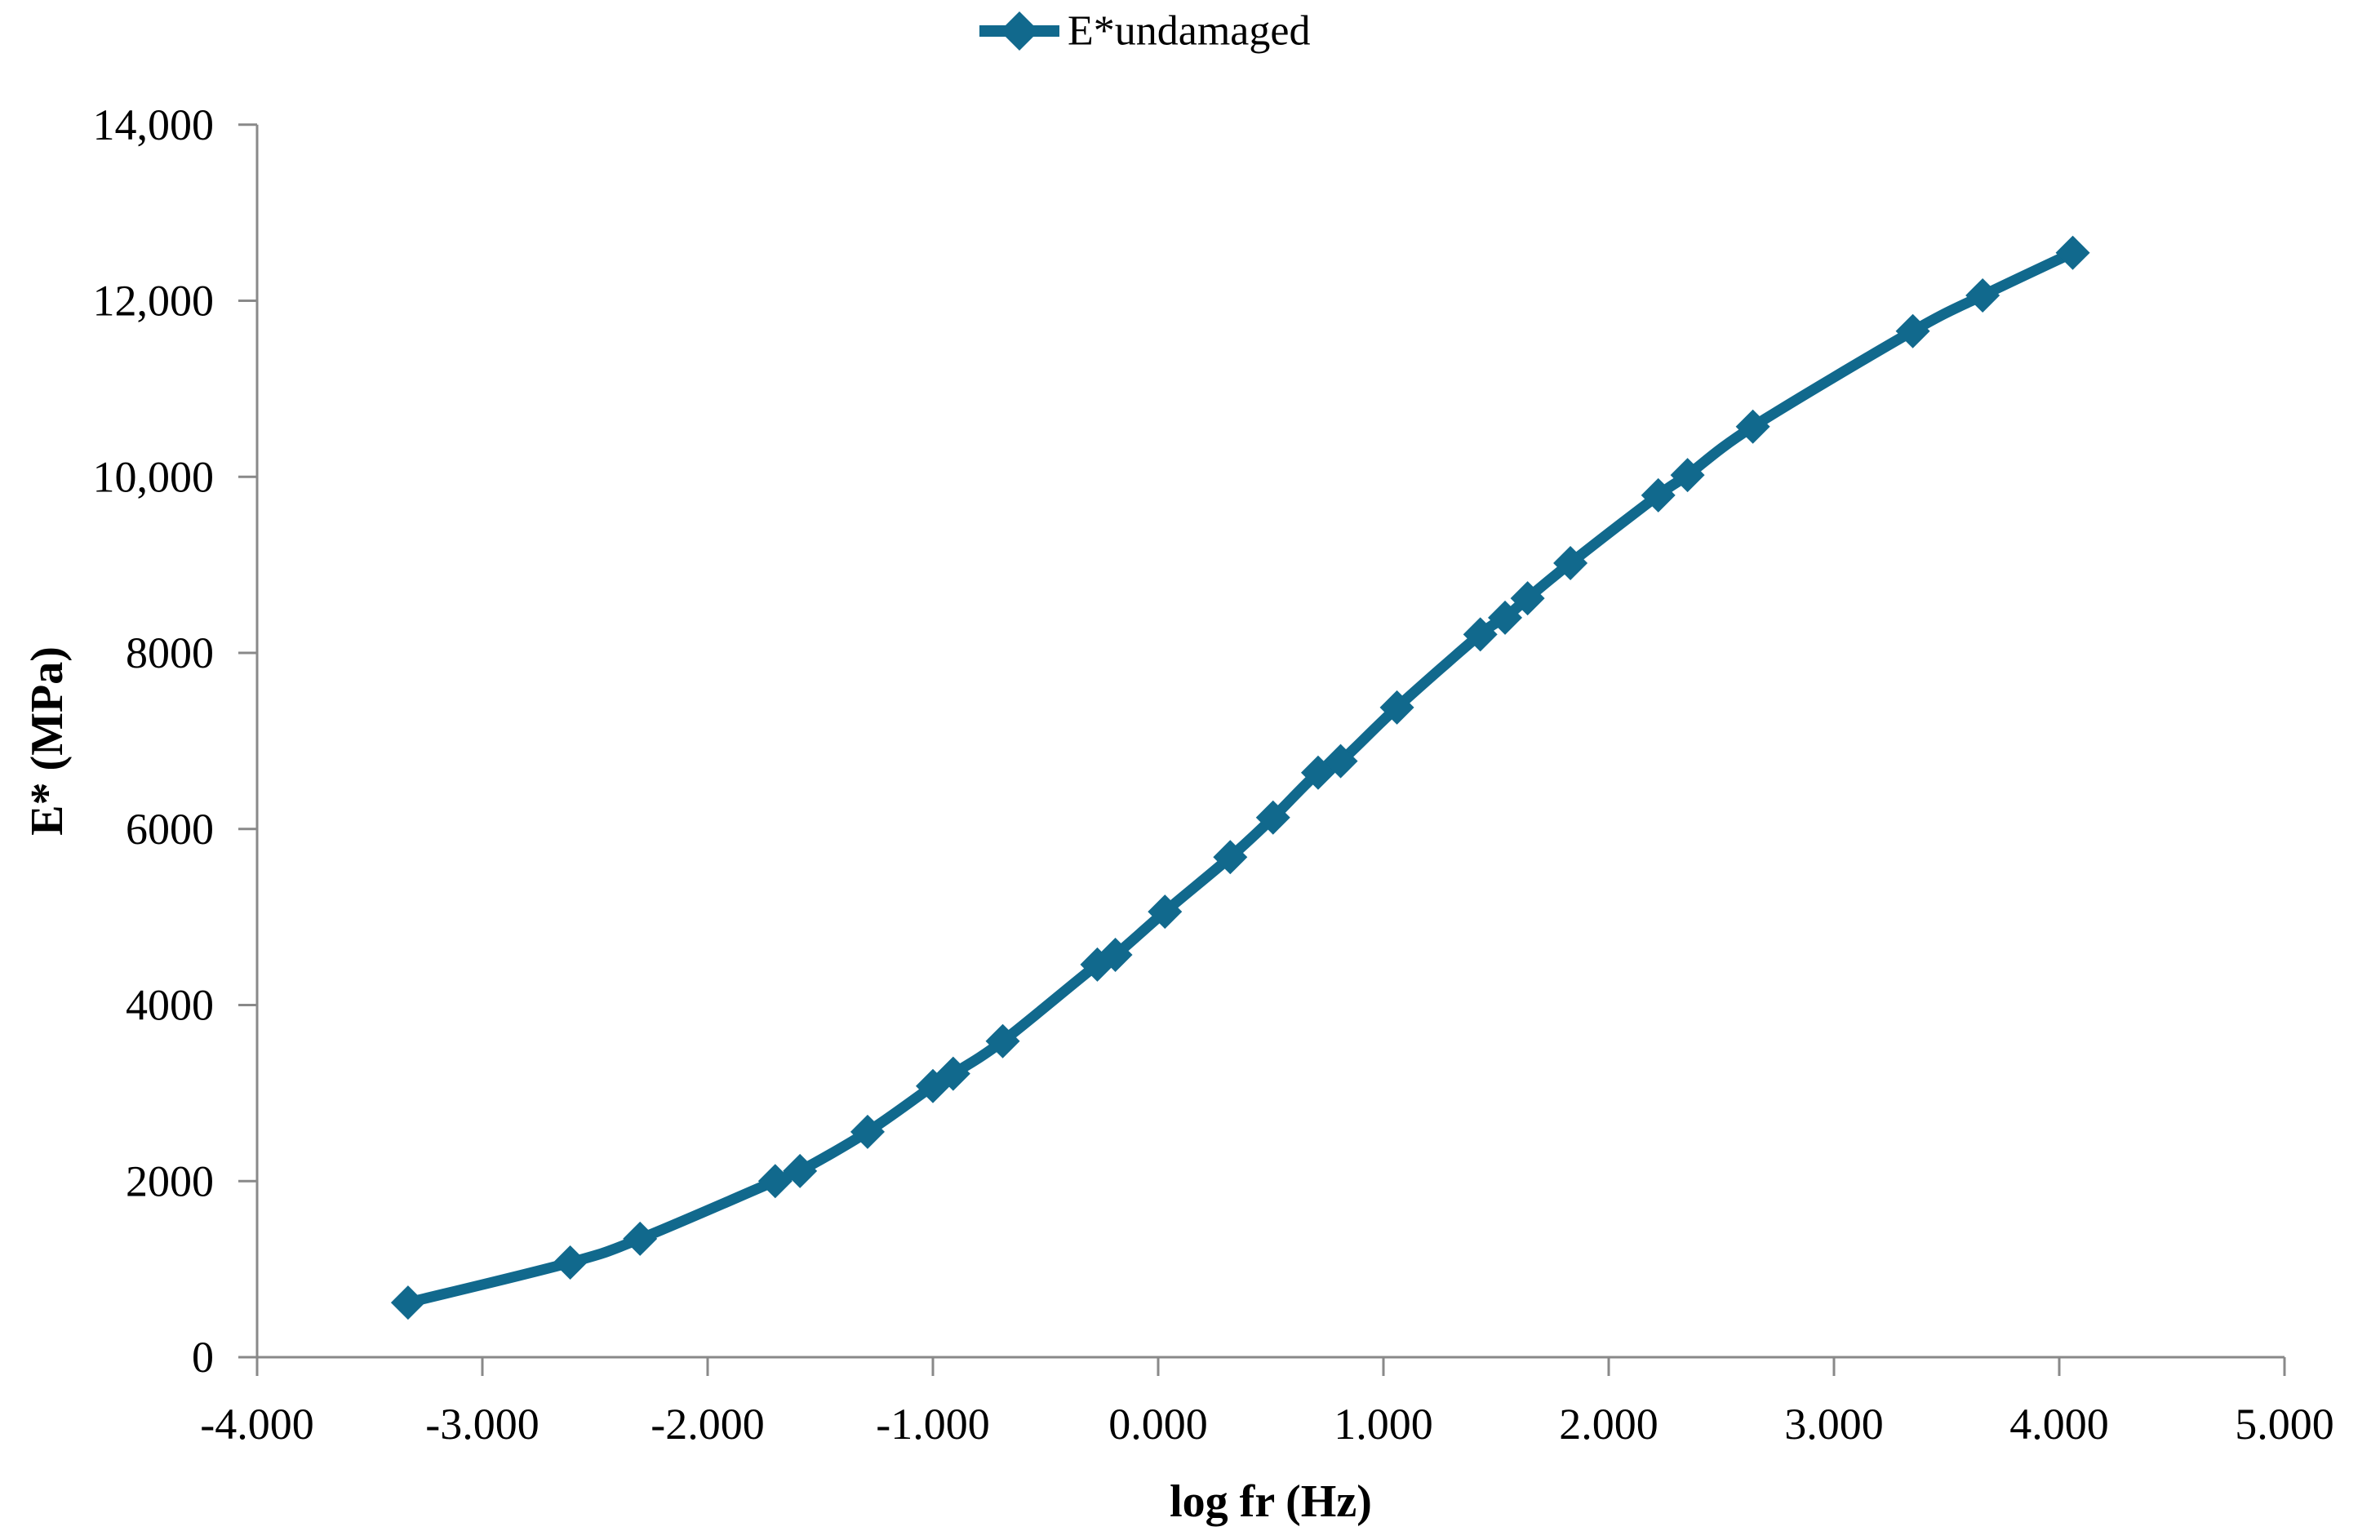  Describe the element at coordinates (482, 1424) in the screenshot. I see `x-tick-label: -3.000` at that location.